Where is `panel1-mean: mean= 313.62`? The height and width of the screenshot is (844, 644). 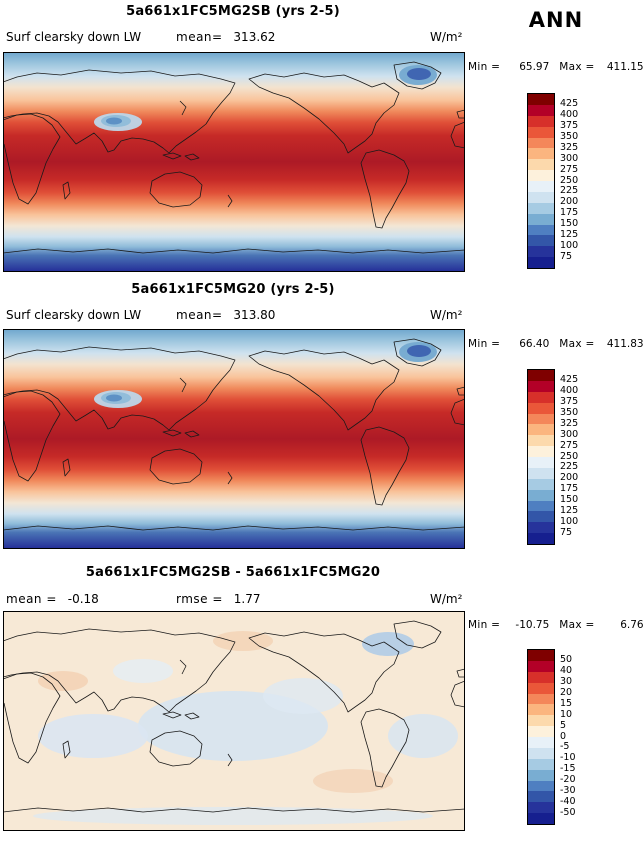
panel1-mean: mean= 313.62 is located at coordinates (225, 37).